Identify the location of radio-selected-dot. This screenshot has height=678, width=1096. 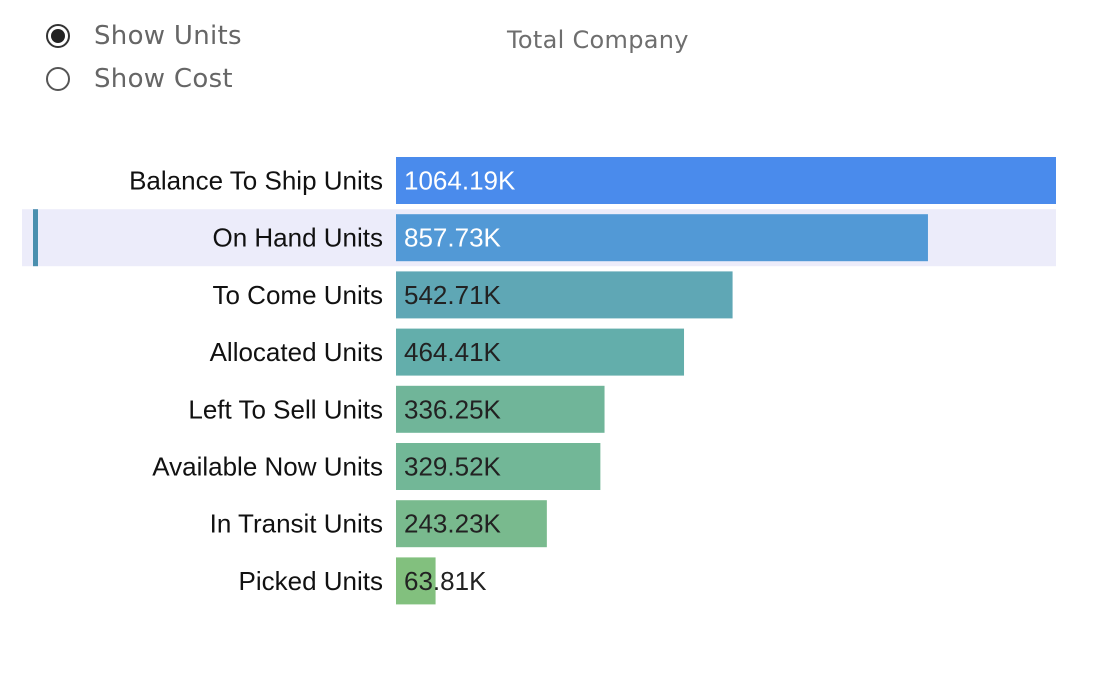
(58, 35).